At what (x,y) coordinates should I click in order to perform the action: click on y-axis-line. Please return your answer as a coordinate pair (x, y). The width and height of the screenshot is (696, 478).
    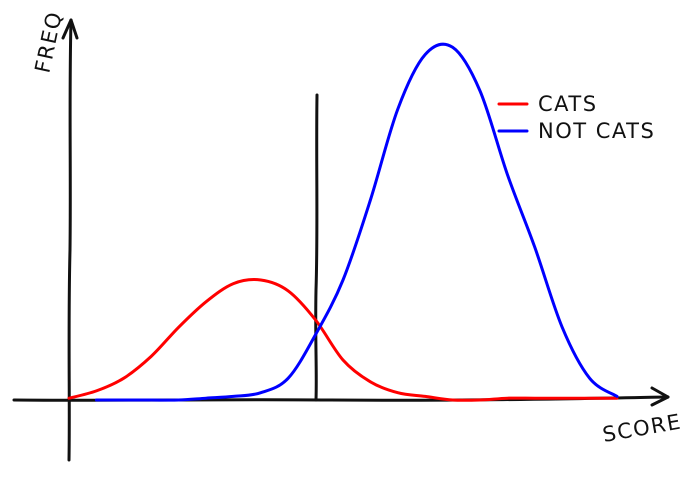
    Looking at the image, I should click on (70, 240).